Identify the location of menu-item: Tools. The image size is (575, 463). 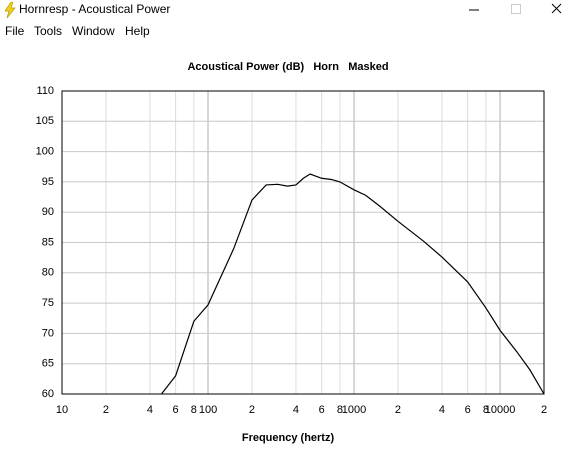
(48, 31).